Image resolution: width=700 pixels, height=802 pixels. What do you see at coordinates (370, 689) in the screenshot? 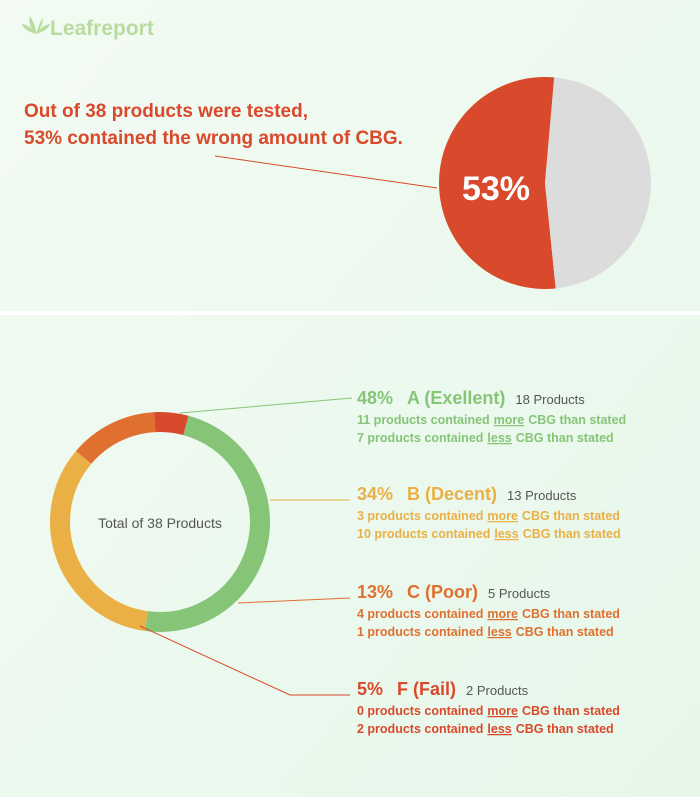
I see `grade-percent: 5%` at bounding box center [370, 689].